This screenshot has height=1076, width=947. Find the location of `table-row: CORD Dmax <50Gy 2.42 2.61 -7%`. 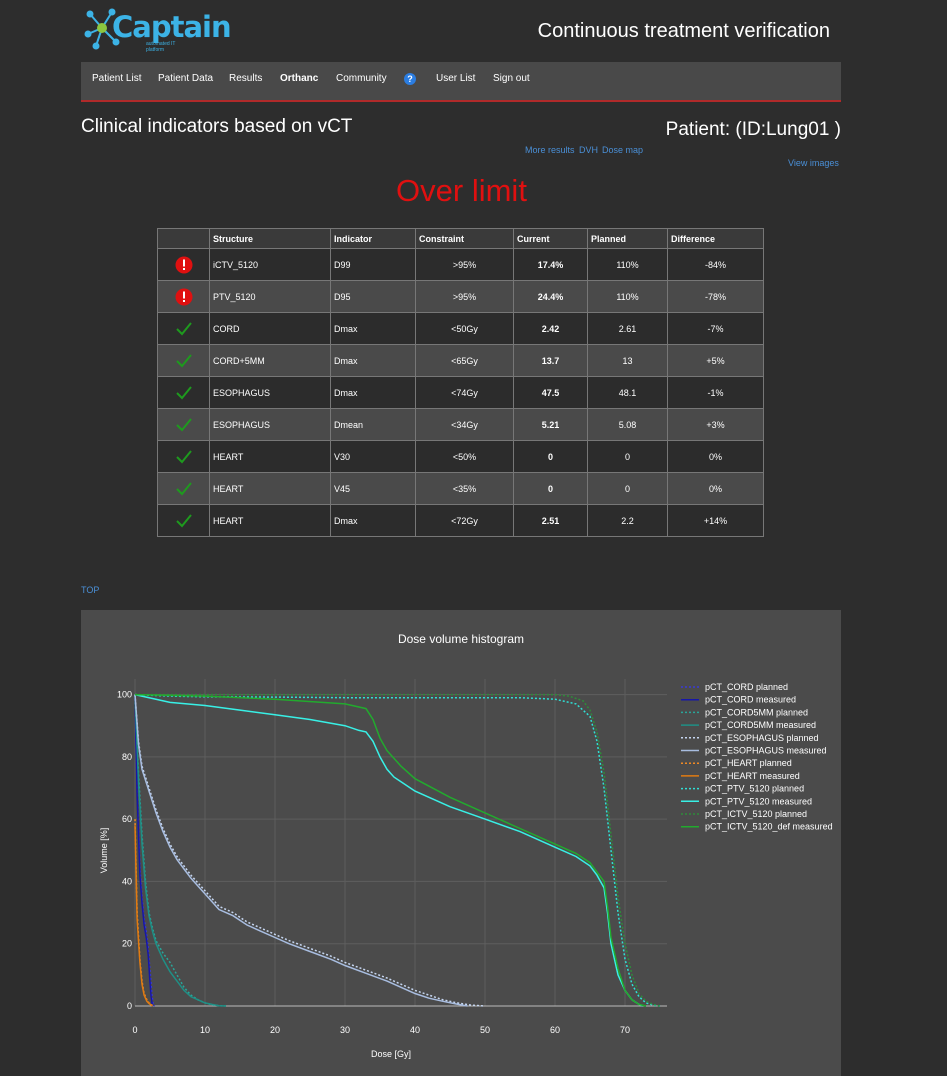

table-row: CORD Dmax <50Gy 2.42 2.61 -7% is located at coordinates (460, 328).